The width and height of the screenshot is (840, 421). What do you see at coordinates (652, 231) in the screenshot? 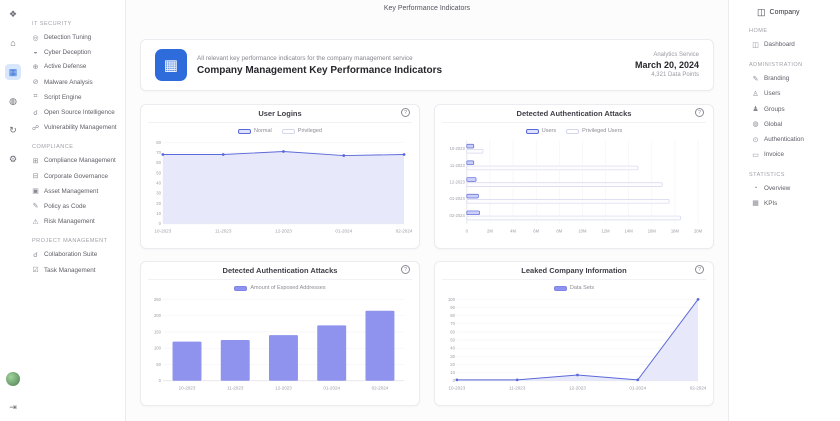
I see `svg-text: 16M` at bounding box center [652, 231].